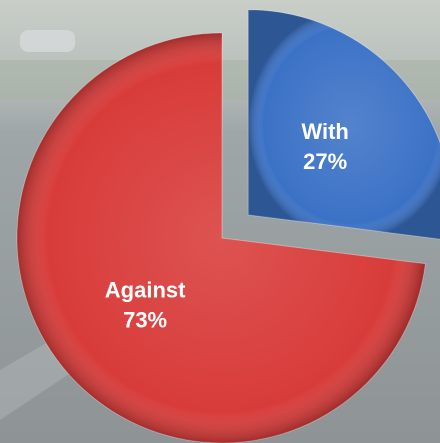  What do you see at coordinates (47, 41) in the screenshot?
I see `background-car` at bounding box center [47, 41].